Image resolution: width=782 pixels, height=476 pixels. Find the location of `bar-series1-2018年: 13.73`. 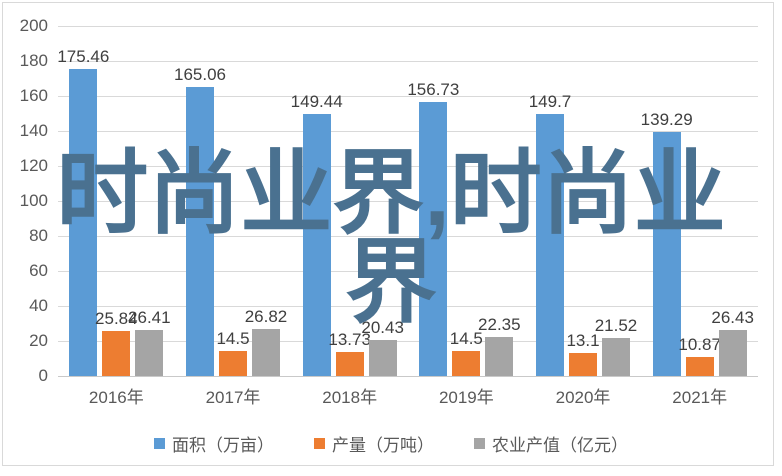

bar-series1-2018年: 13.73 is located at coordinates (349, 353).